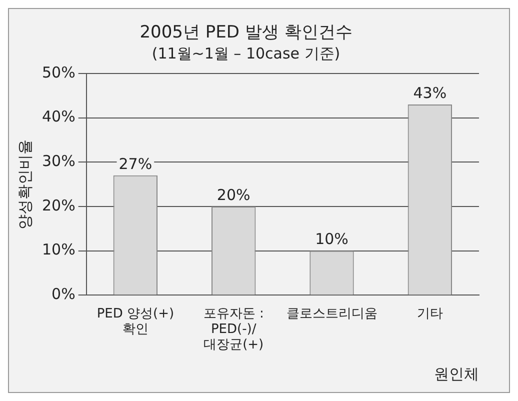  I want to click on y-tick-label: 20%, so click(59, 205).